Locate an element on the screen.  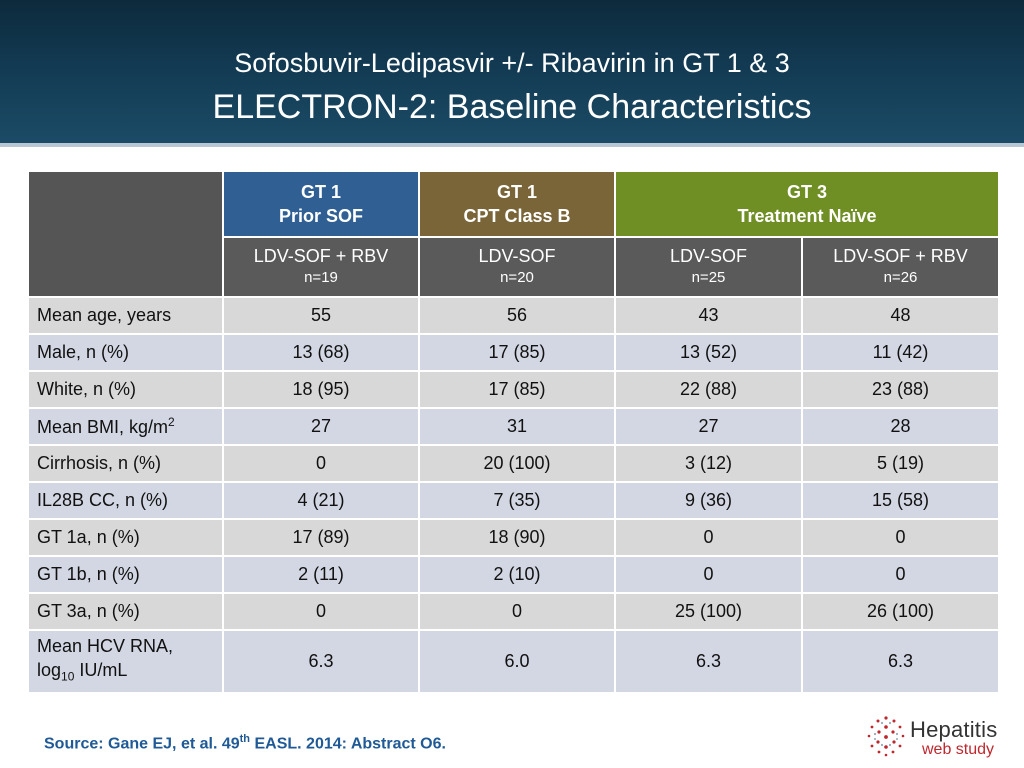
table-cell: 22 (88) is located at coordinates (708, 389).